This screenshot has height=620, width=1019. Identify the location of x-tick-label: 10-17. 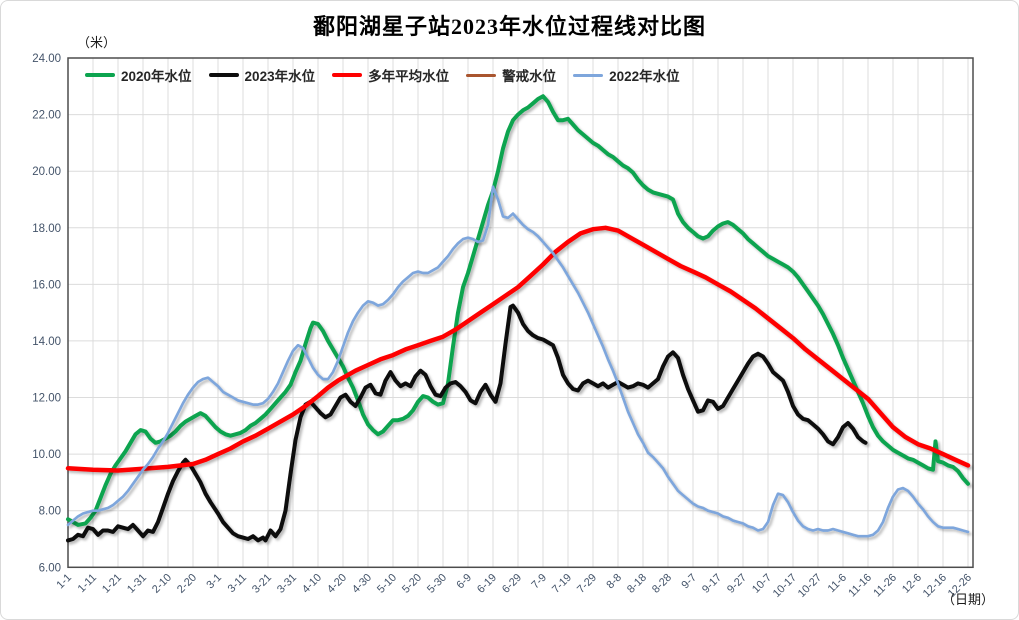
(785, 586).